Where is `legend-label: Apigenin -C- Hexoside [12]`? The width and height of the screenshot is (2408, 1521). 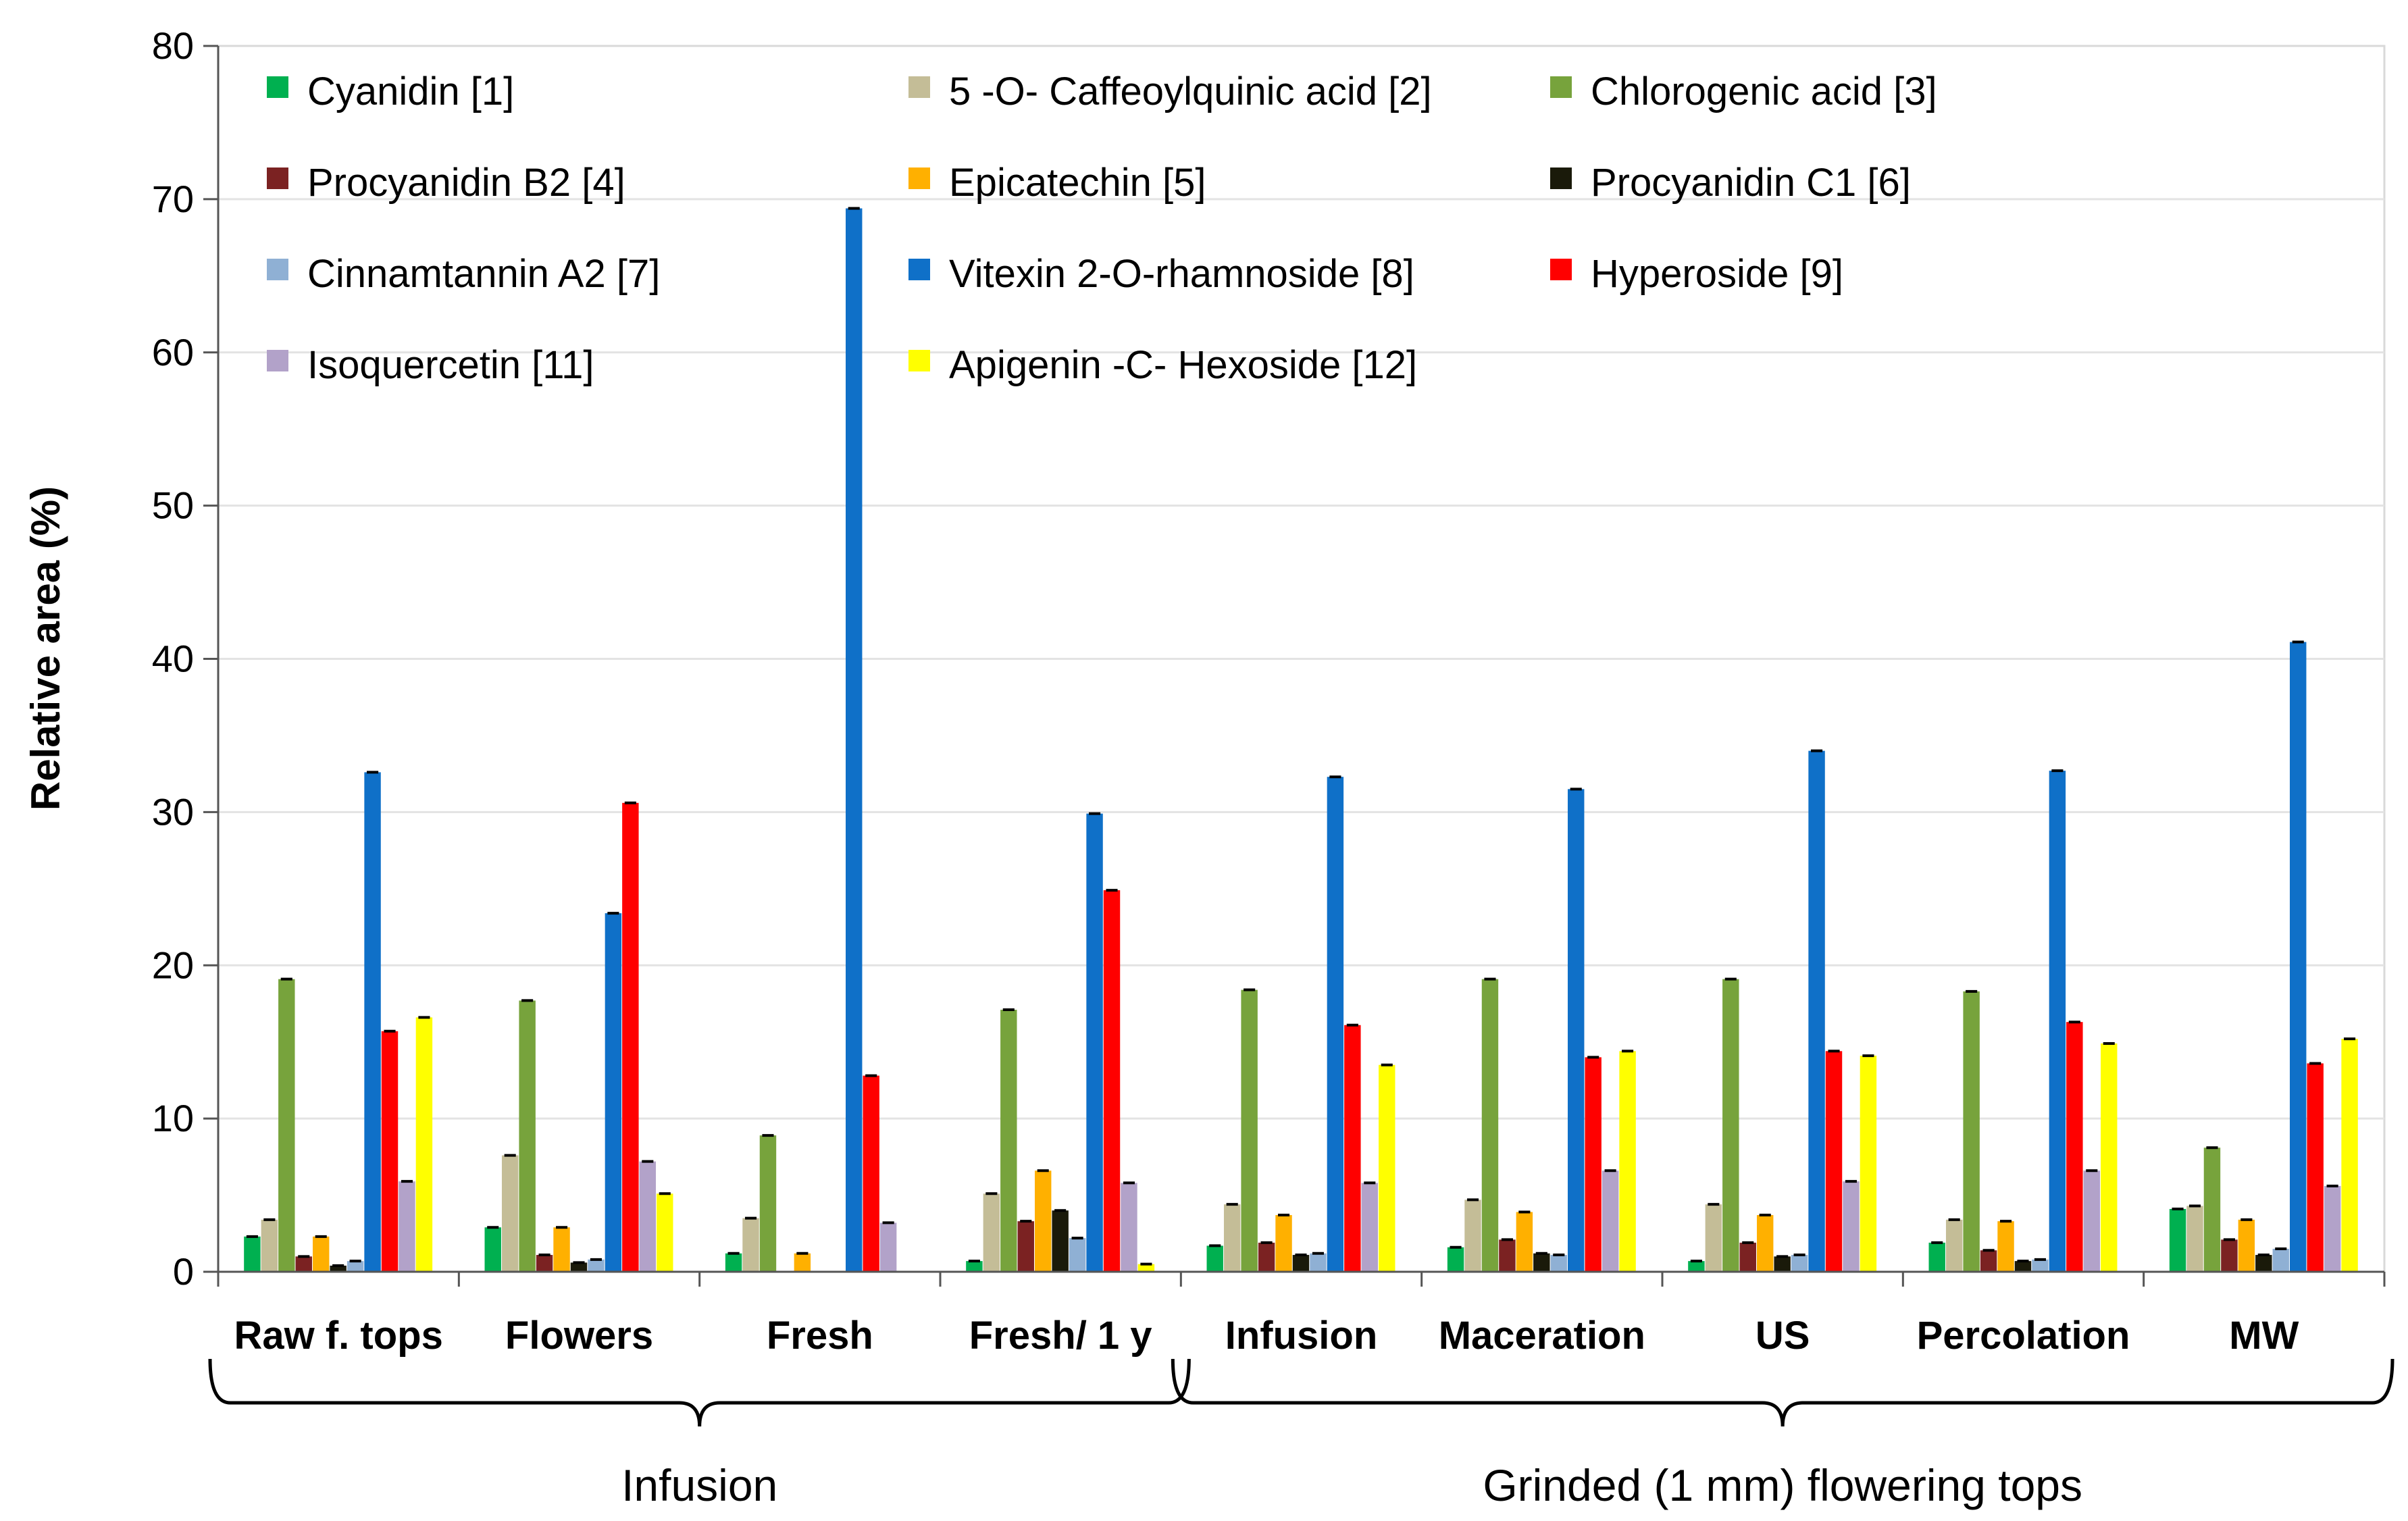
legend-label: Apigenin -C- Hexoside [12] is located at coordinates (1183, 365).